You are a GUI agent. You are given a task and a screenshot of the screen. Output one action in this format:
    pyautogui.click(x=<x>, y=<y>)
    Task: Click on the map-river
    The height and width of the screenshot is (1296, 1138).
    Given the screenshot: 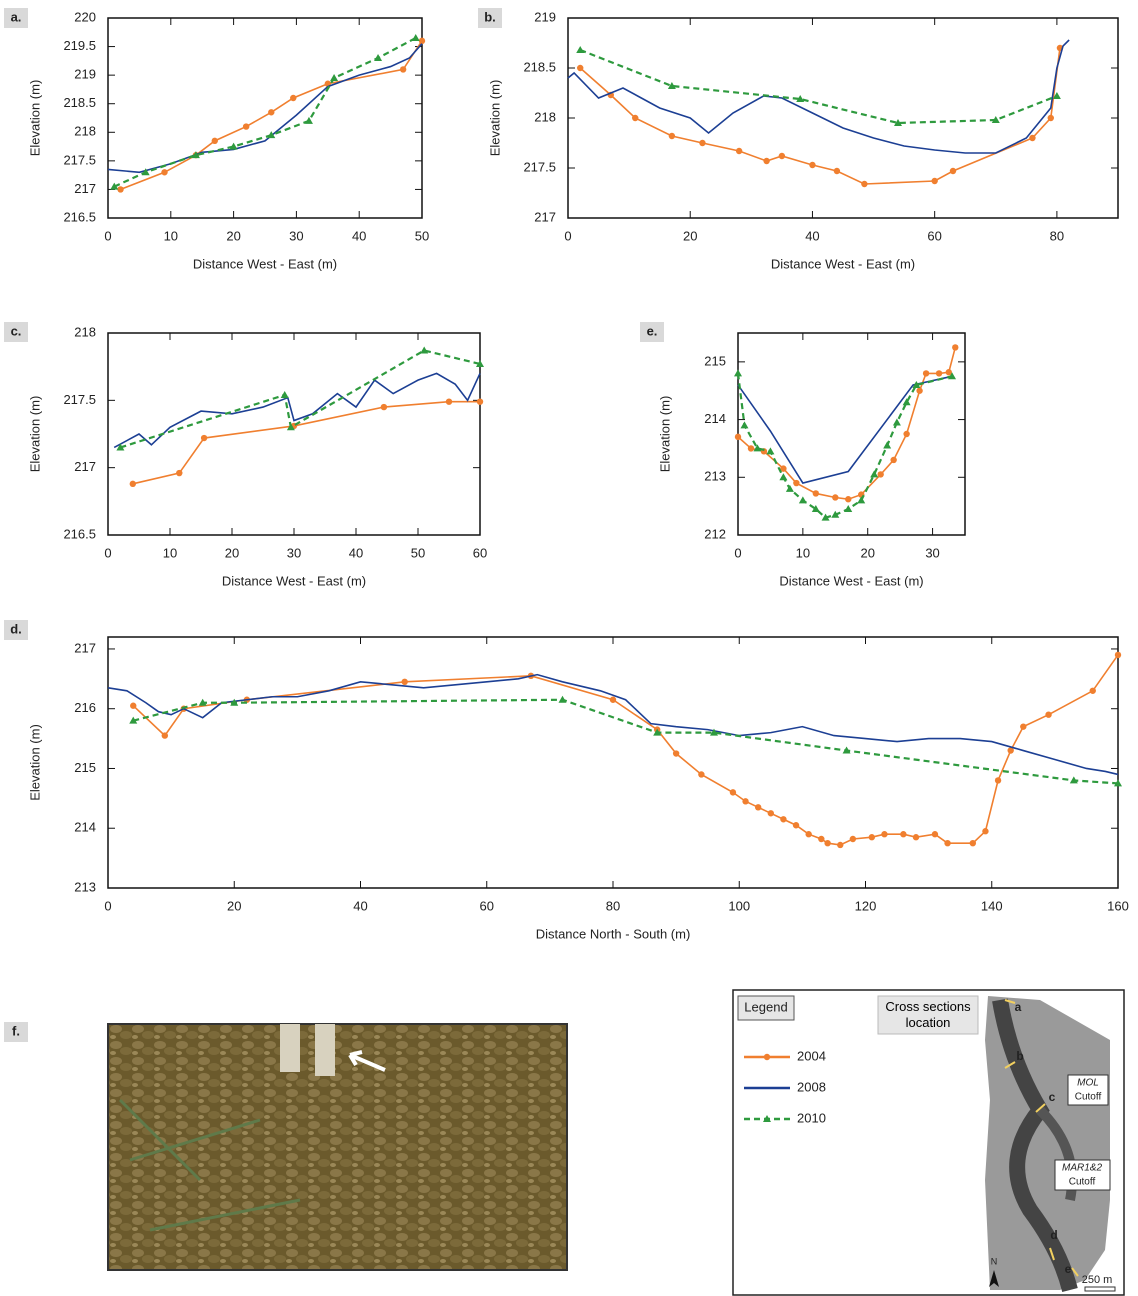 What is the action you would take?
    pyautogui.click(x=1035, y=1145)
    